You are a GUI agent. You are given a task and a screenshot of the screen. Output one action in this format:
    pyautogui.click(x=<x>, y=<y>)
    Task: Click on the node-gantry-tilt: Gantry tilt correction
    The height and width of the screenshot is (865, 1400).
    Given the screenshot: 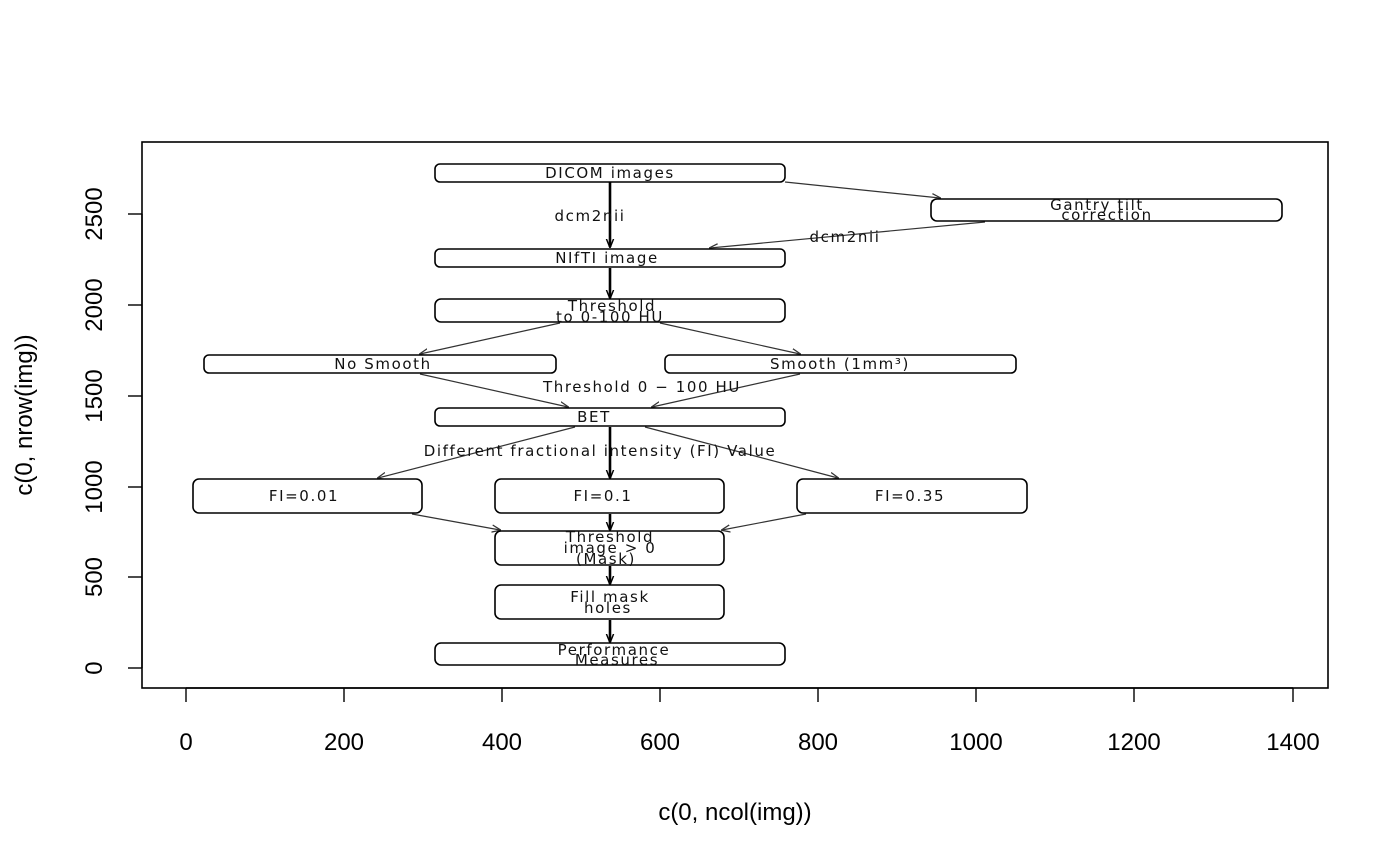 What is the action you would take?
    pyautogui.click(x=1106, y=210)
    